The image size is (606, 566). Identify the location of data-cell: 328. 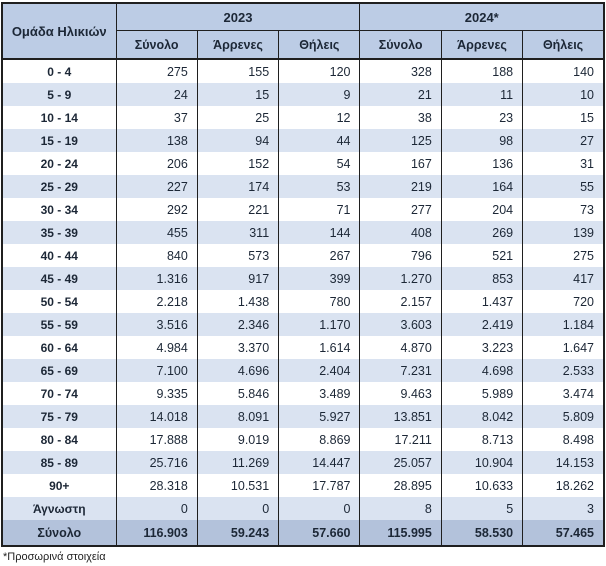
(400, 71).